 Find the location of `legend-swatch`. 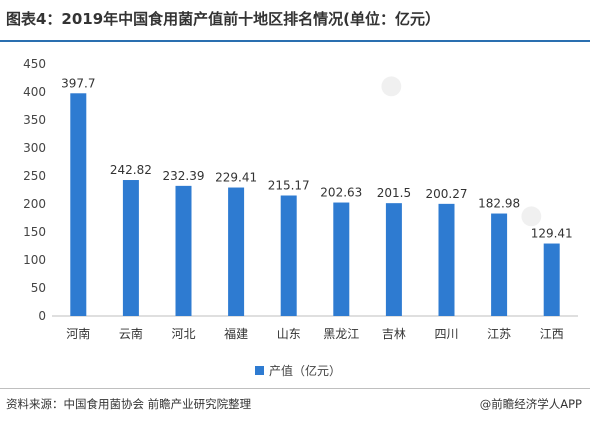

legend-swatch is located at coordinates (259, 370).